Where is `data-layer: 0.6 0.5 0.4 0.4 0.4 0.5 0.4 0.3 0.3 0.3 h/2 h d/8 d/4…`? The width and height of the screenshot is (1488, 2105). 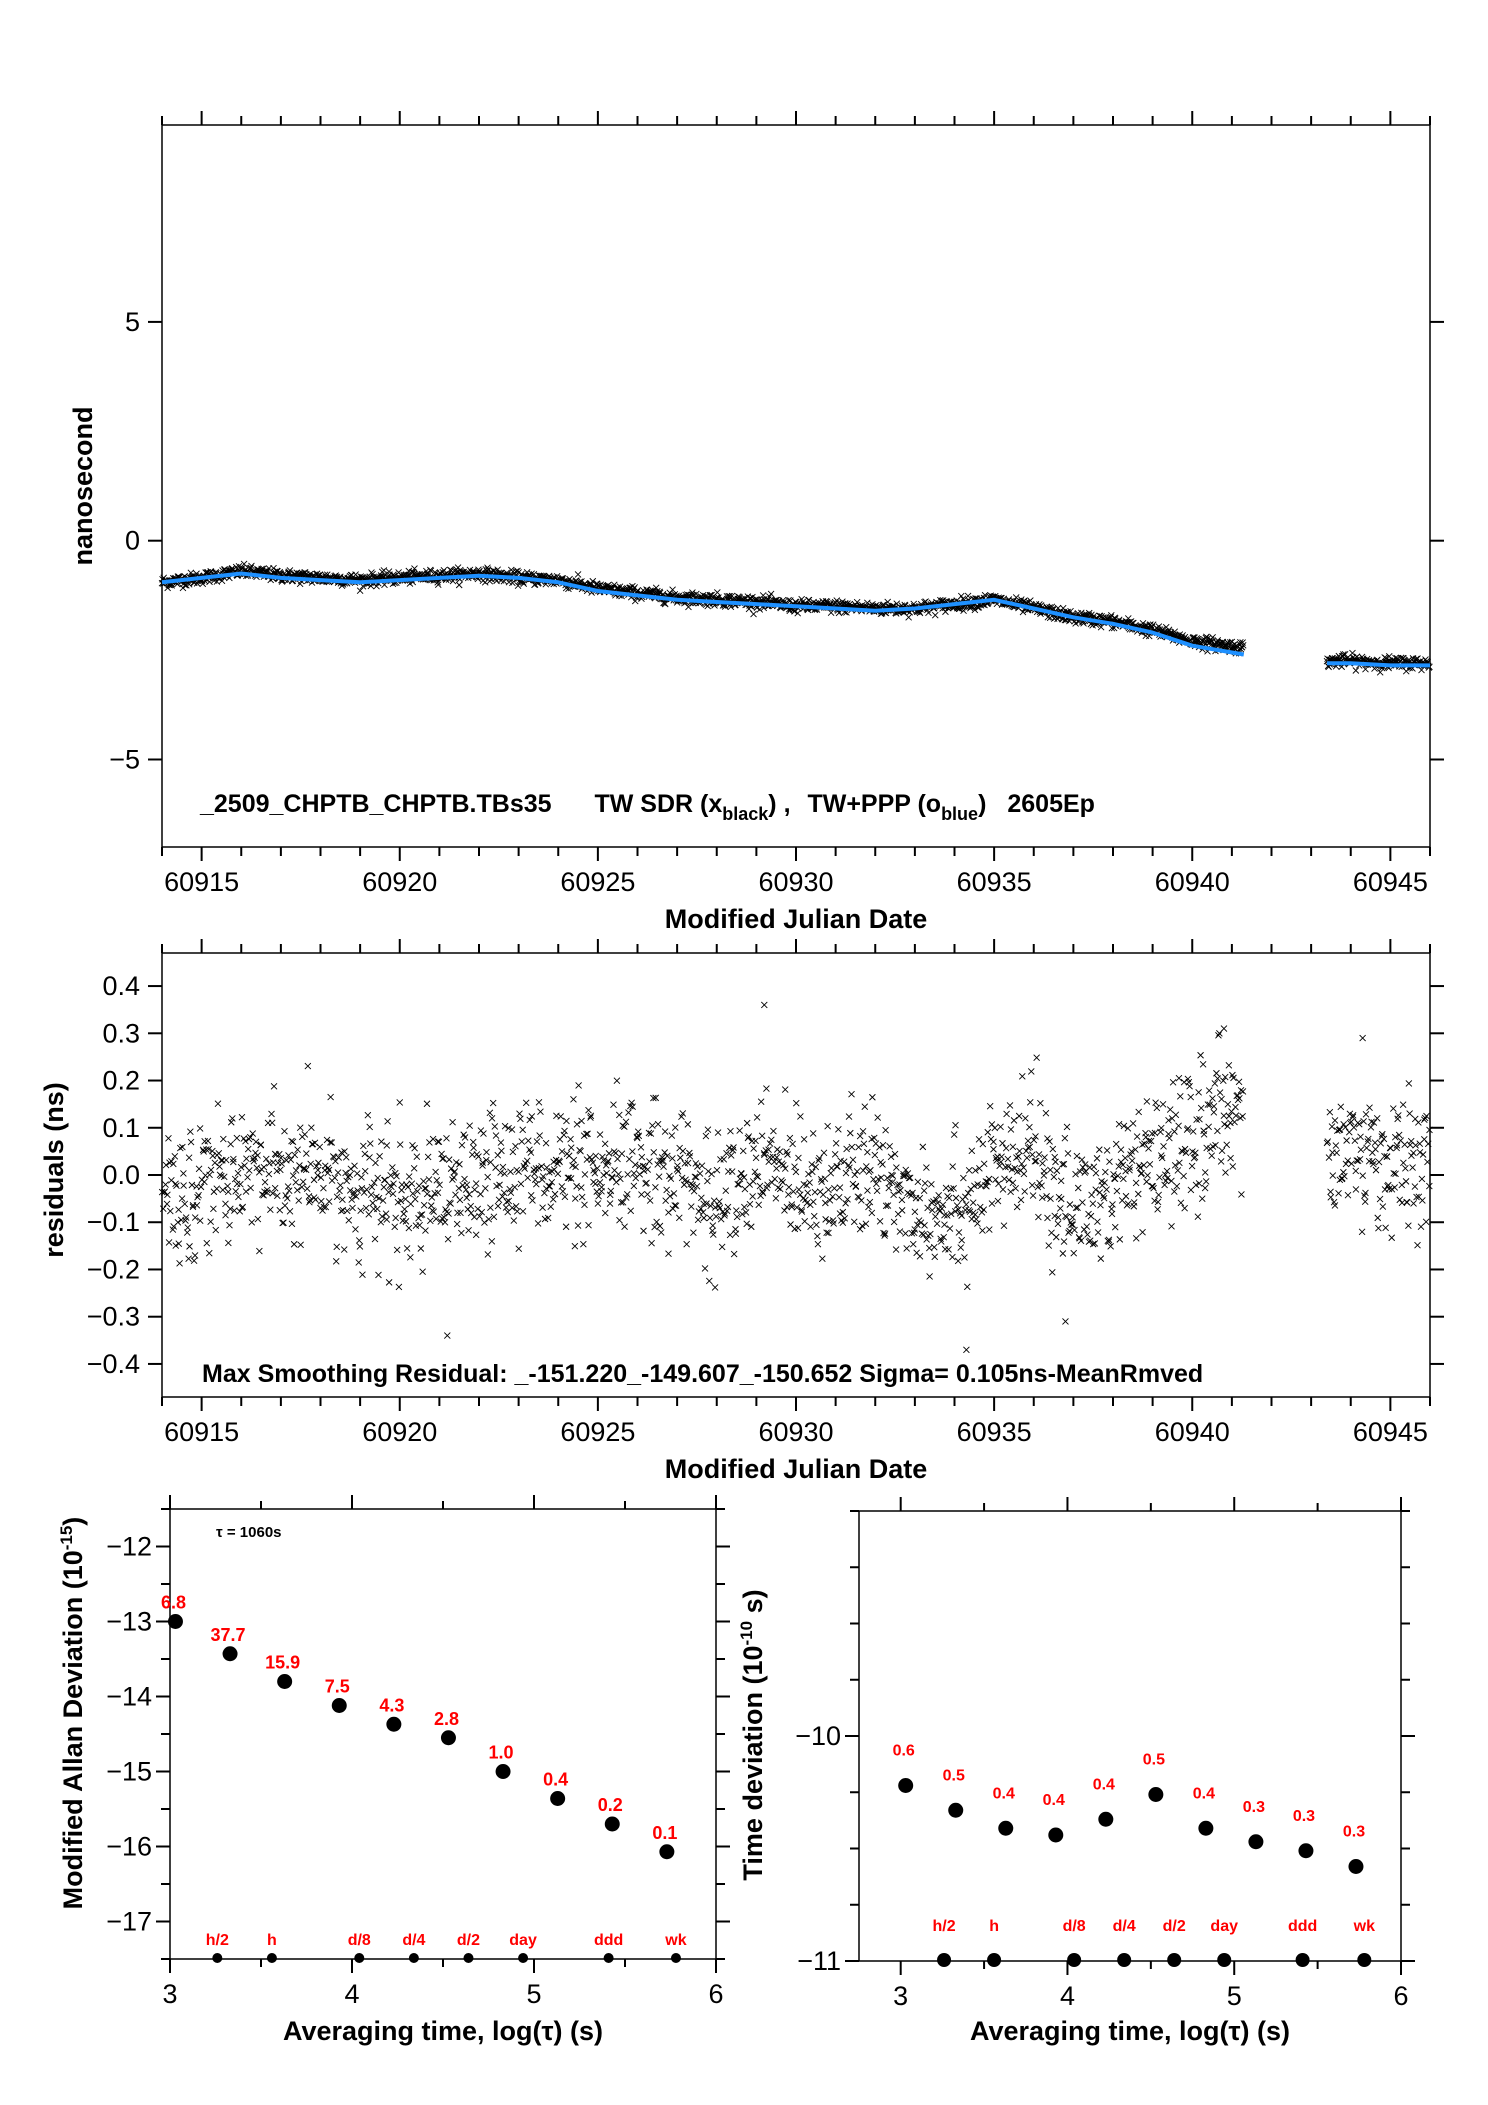 data-layer: 0.6 0.5 0.4 0.4 0.4 0.5 0.4 0.3 0.3 0.3 h/2 h d/8 d/4… is located at coordinates (1134, 1855).